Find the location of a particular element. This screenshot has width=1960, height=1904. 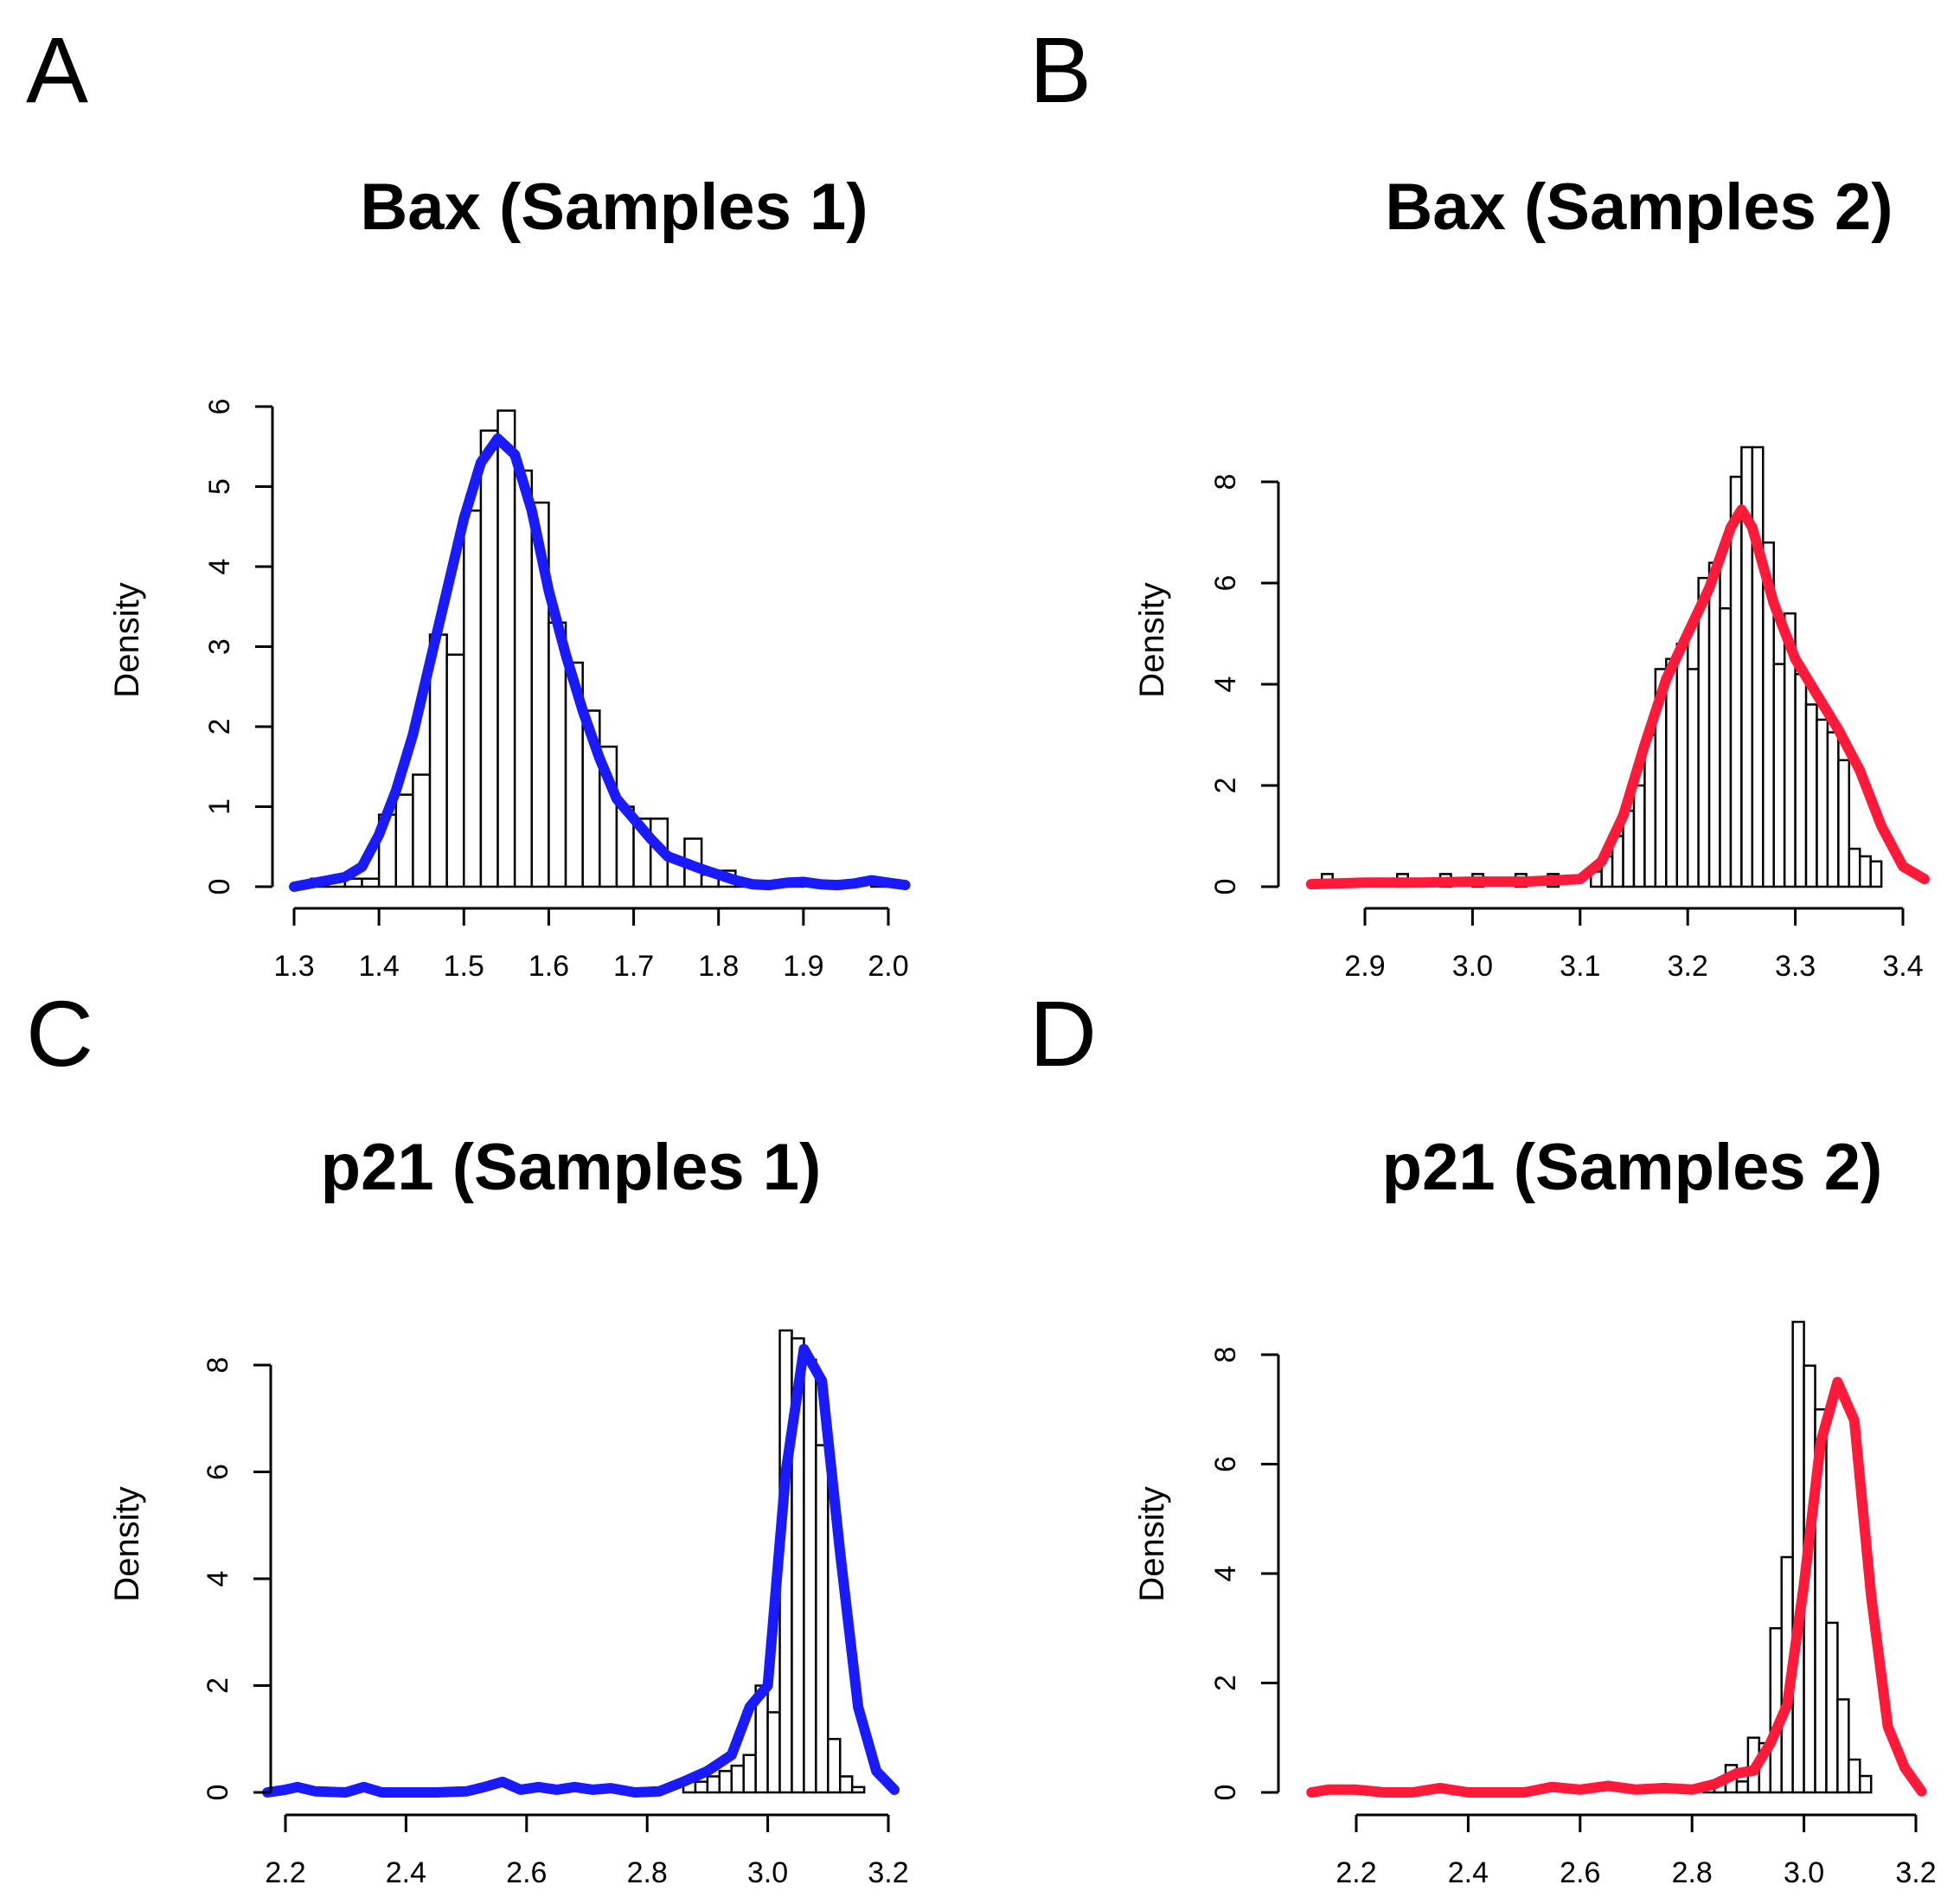

x-tick-label: 1.5 is located at coordinates (464, 966).